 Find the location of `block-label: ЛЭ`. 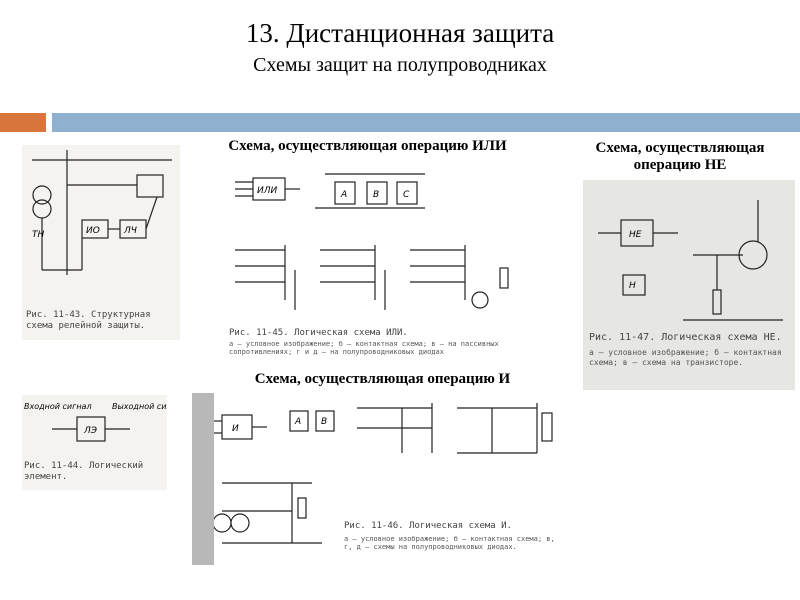

block-label: ЛЭ is located at coordinates (90, 431).